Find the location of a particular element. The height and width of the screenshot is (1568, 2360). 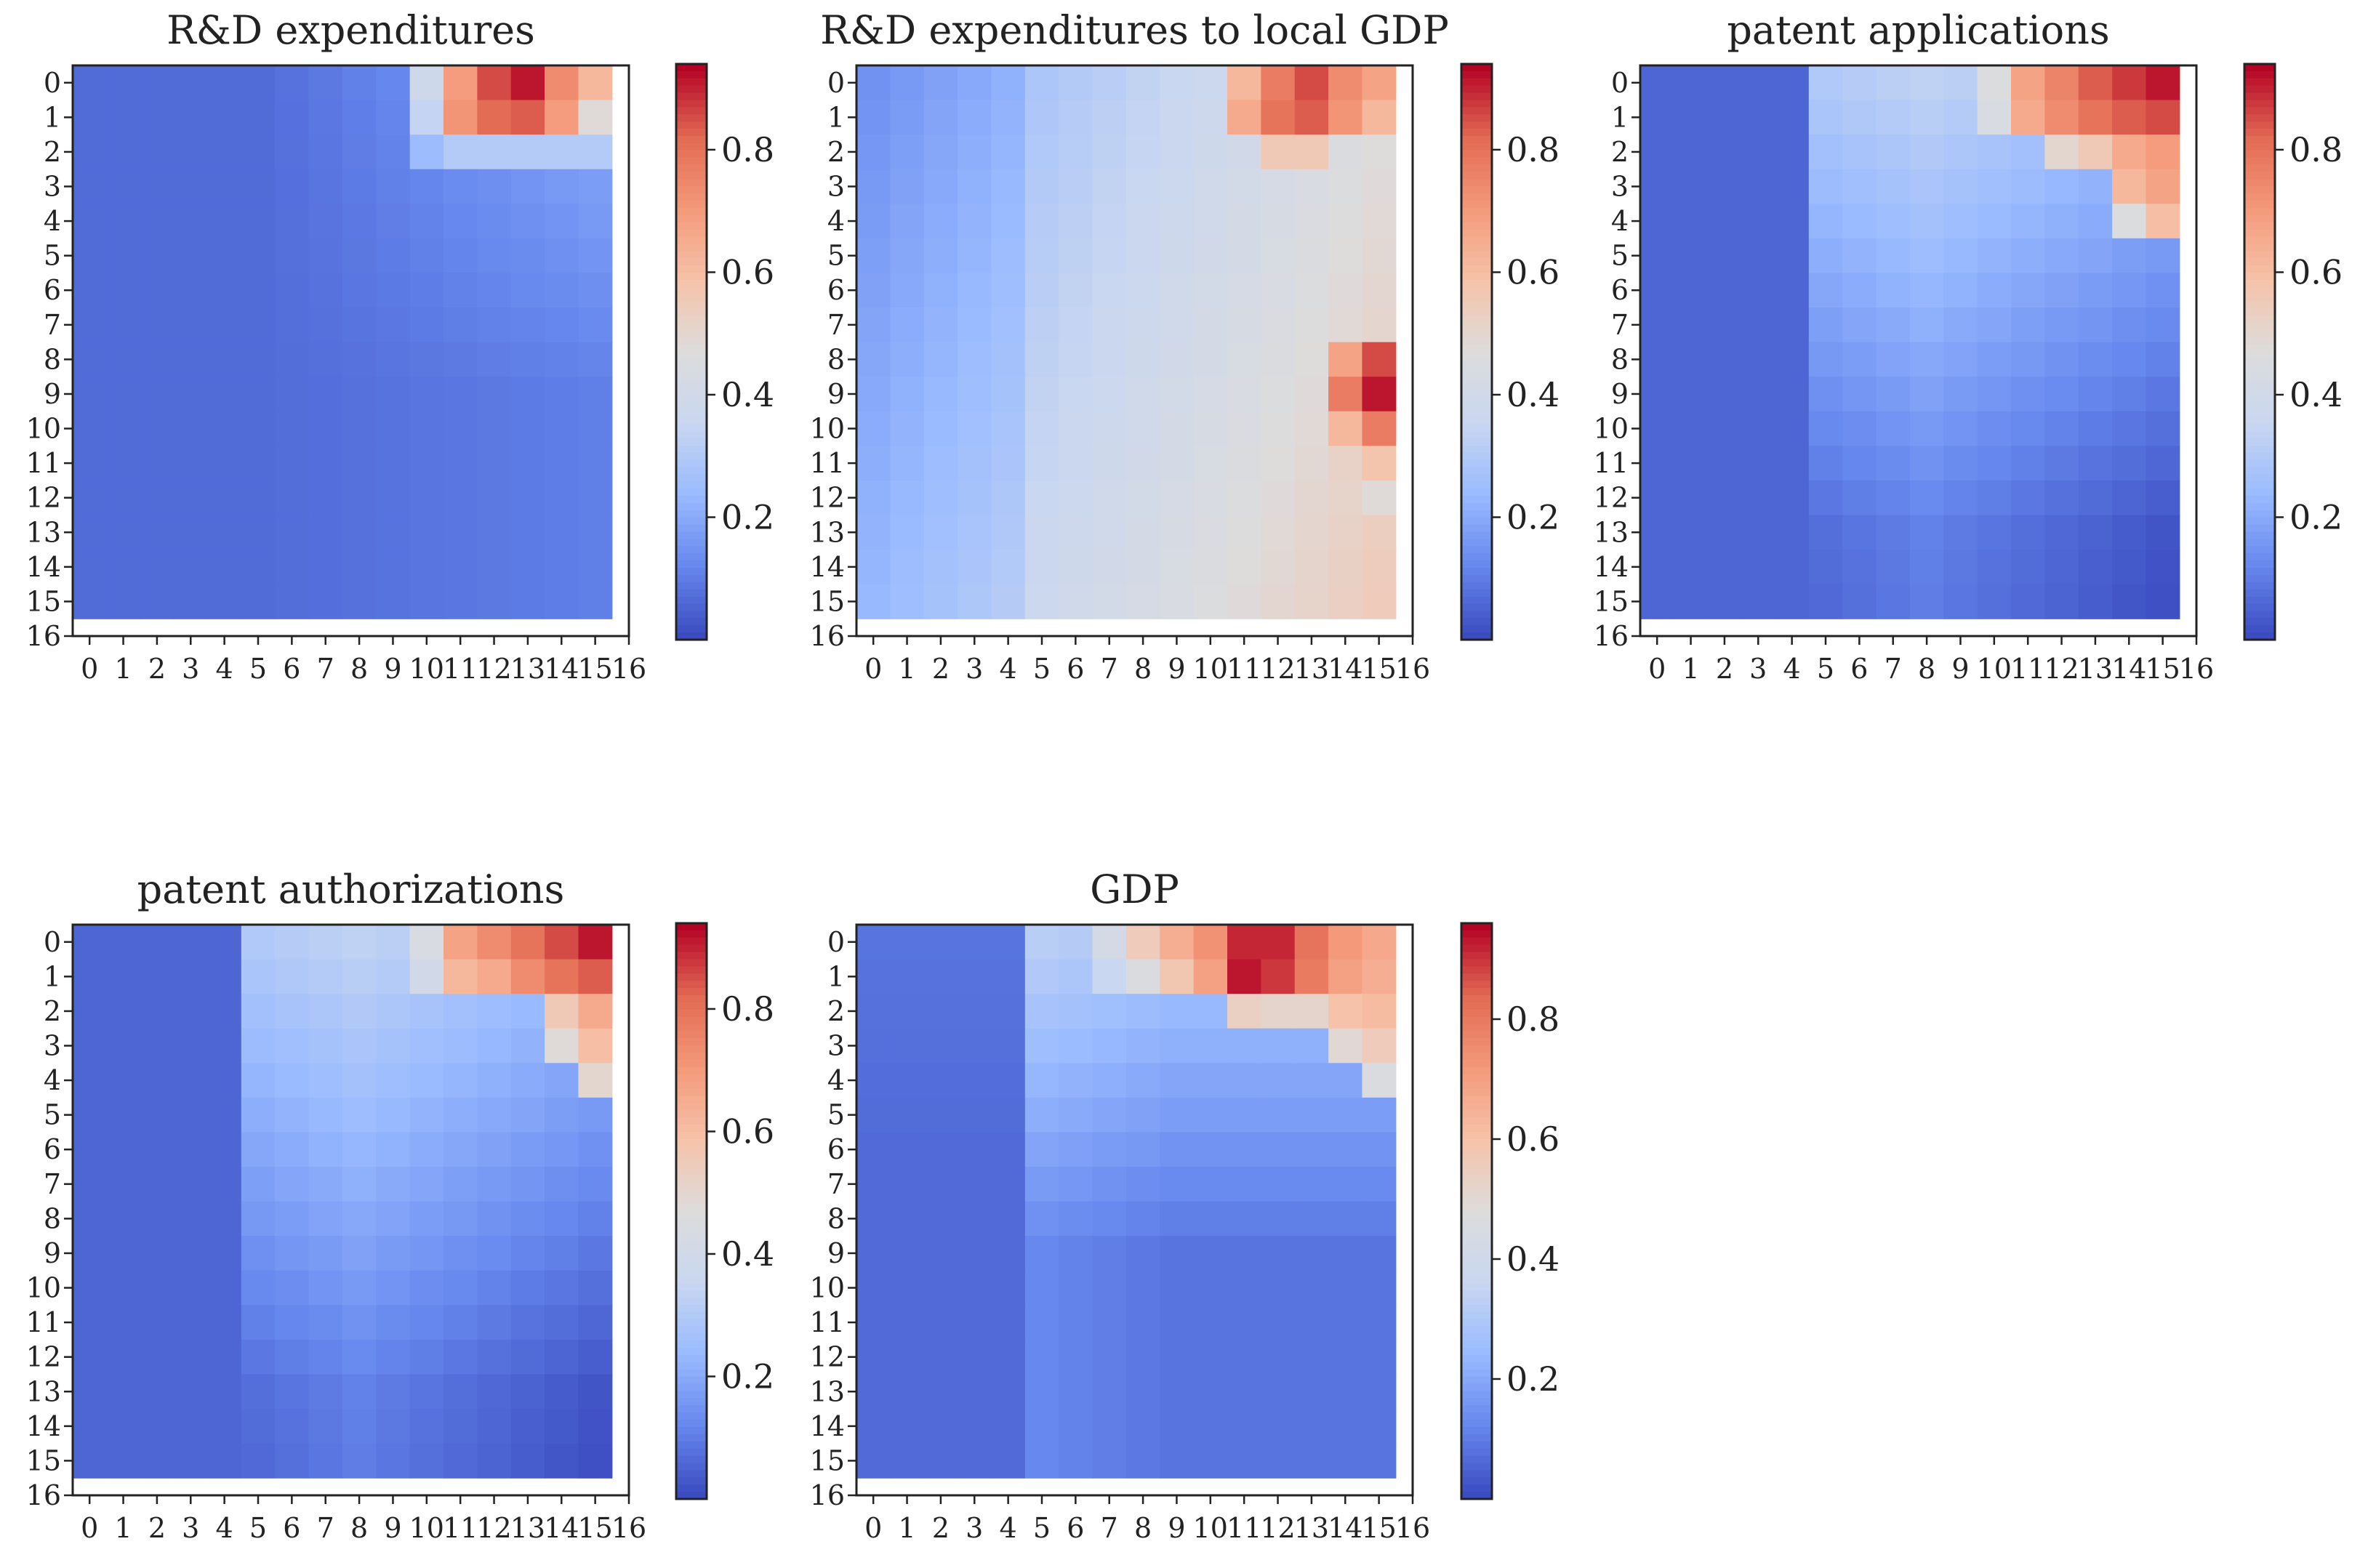

y-tick-label: 2 is located at coordinates (836, 1011).